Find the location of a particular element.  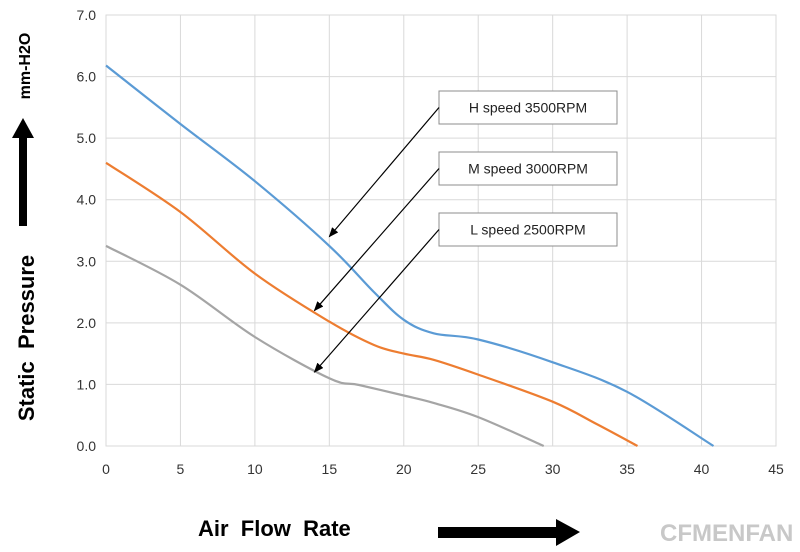

x-axis-ticks: 0 5 10 15 20 25 30 35 40 45 is located at coordinates (443, 469).